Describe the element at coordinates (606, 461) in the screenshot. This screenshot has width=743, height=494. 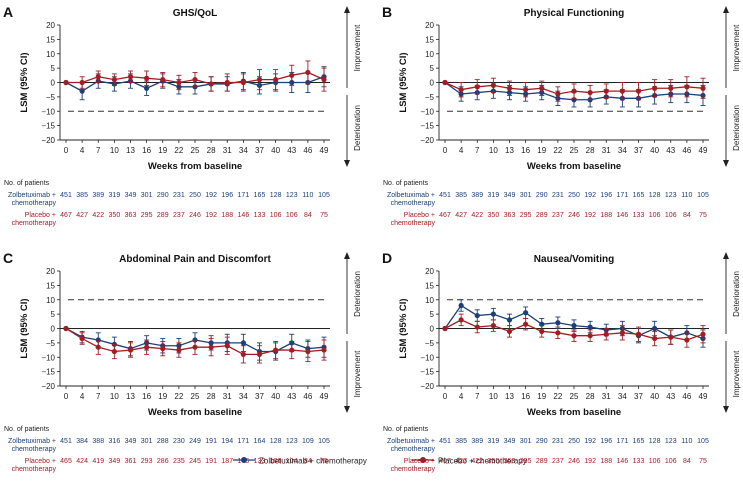
I see `placebo-count: 188` at that location.